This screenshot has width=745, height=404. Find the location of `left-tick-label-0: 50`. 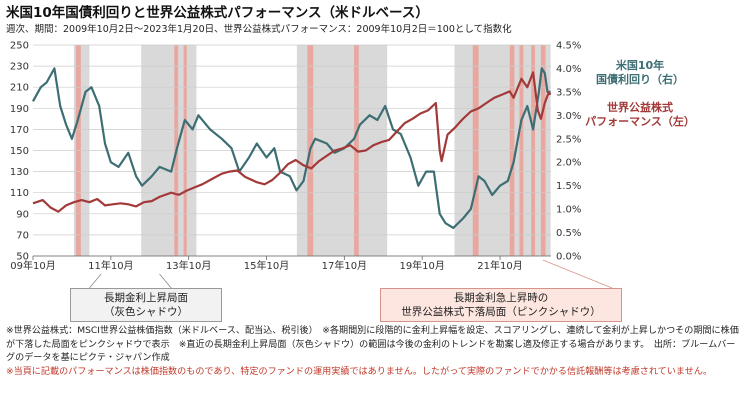

left-tick-label-0: 50 is located at coordinates (22, 257).